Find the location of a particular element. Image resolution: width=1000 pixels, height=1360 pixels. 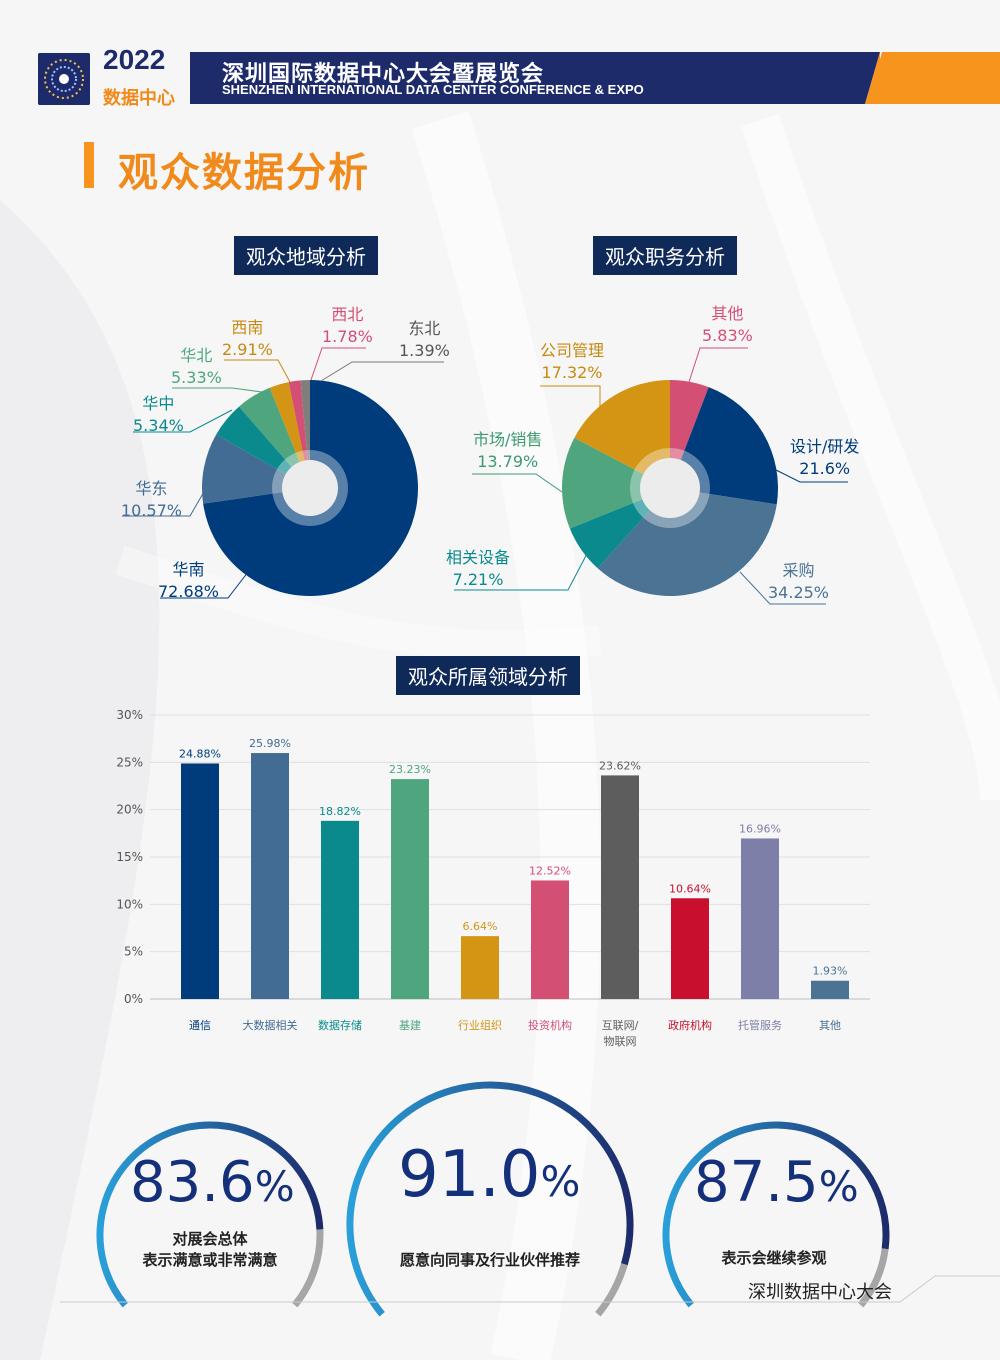

bar-value-label-2: 18.82% is located at coordinates (340, 811).